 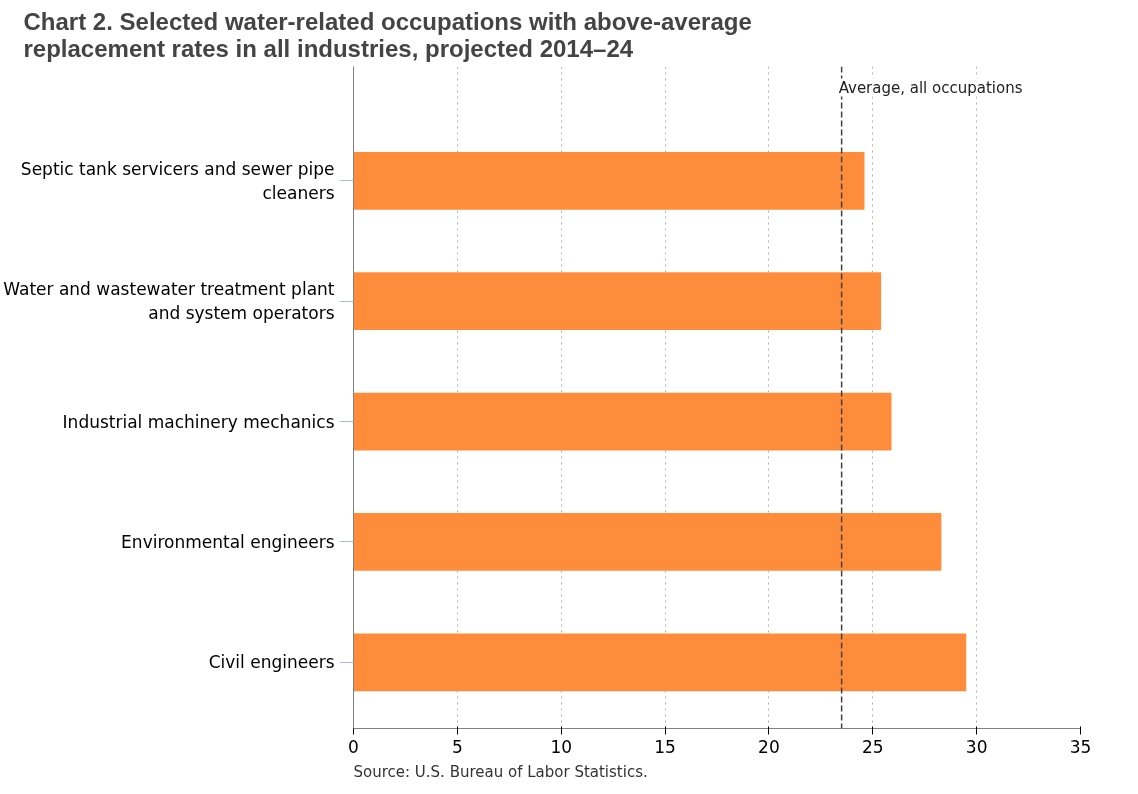 What do you see at coordinates (976, 746) in the screenshot?
I see `x-tick-label: 30` at bounding box center [976, 746].